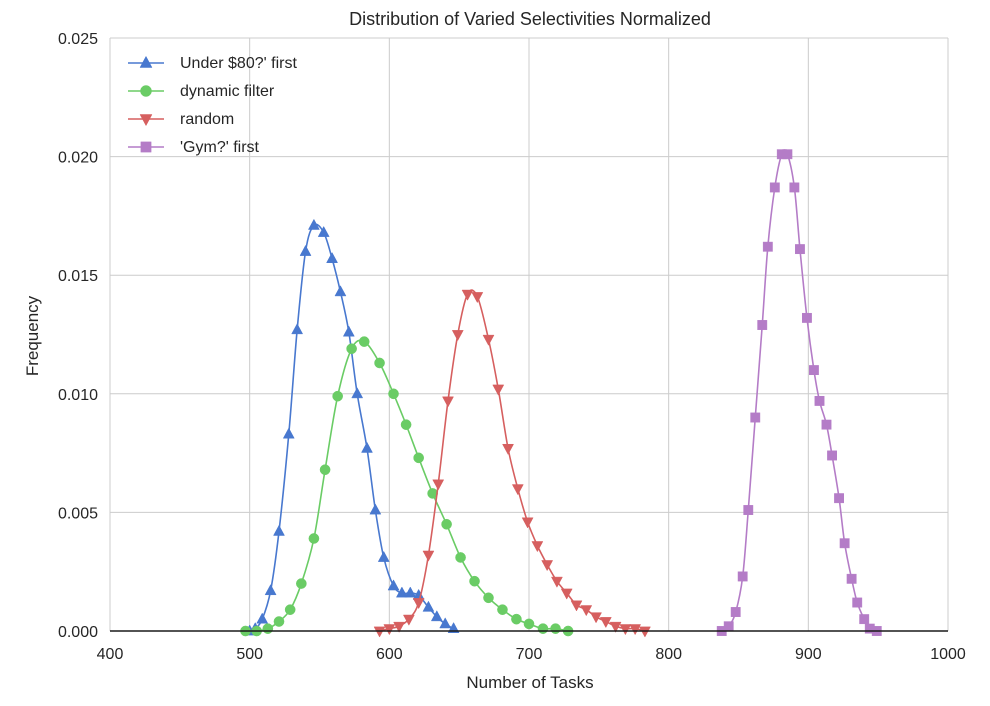  Describe the element at coordinates (249, 654) in the screenshot. I see `x-tick-label: 500` at that location.